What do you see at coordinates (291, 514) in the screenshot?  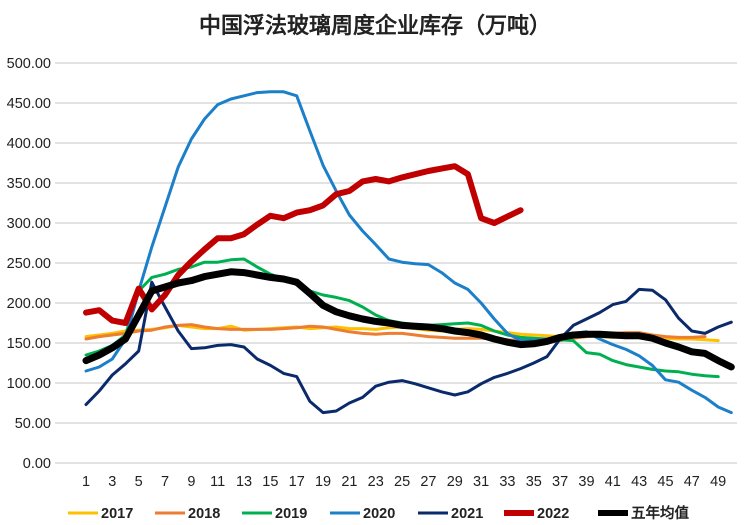 I see `legend-label: 2019` at bounding box center [291, 514].